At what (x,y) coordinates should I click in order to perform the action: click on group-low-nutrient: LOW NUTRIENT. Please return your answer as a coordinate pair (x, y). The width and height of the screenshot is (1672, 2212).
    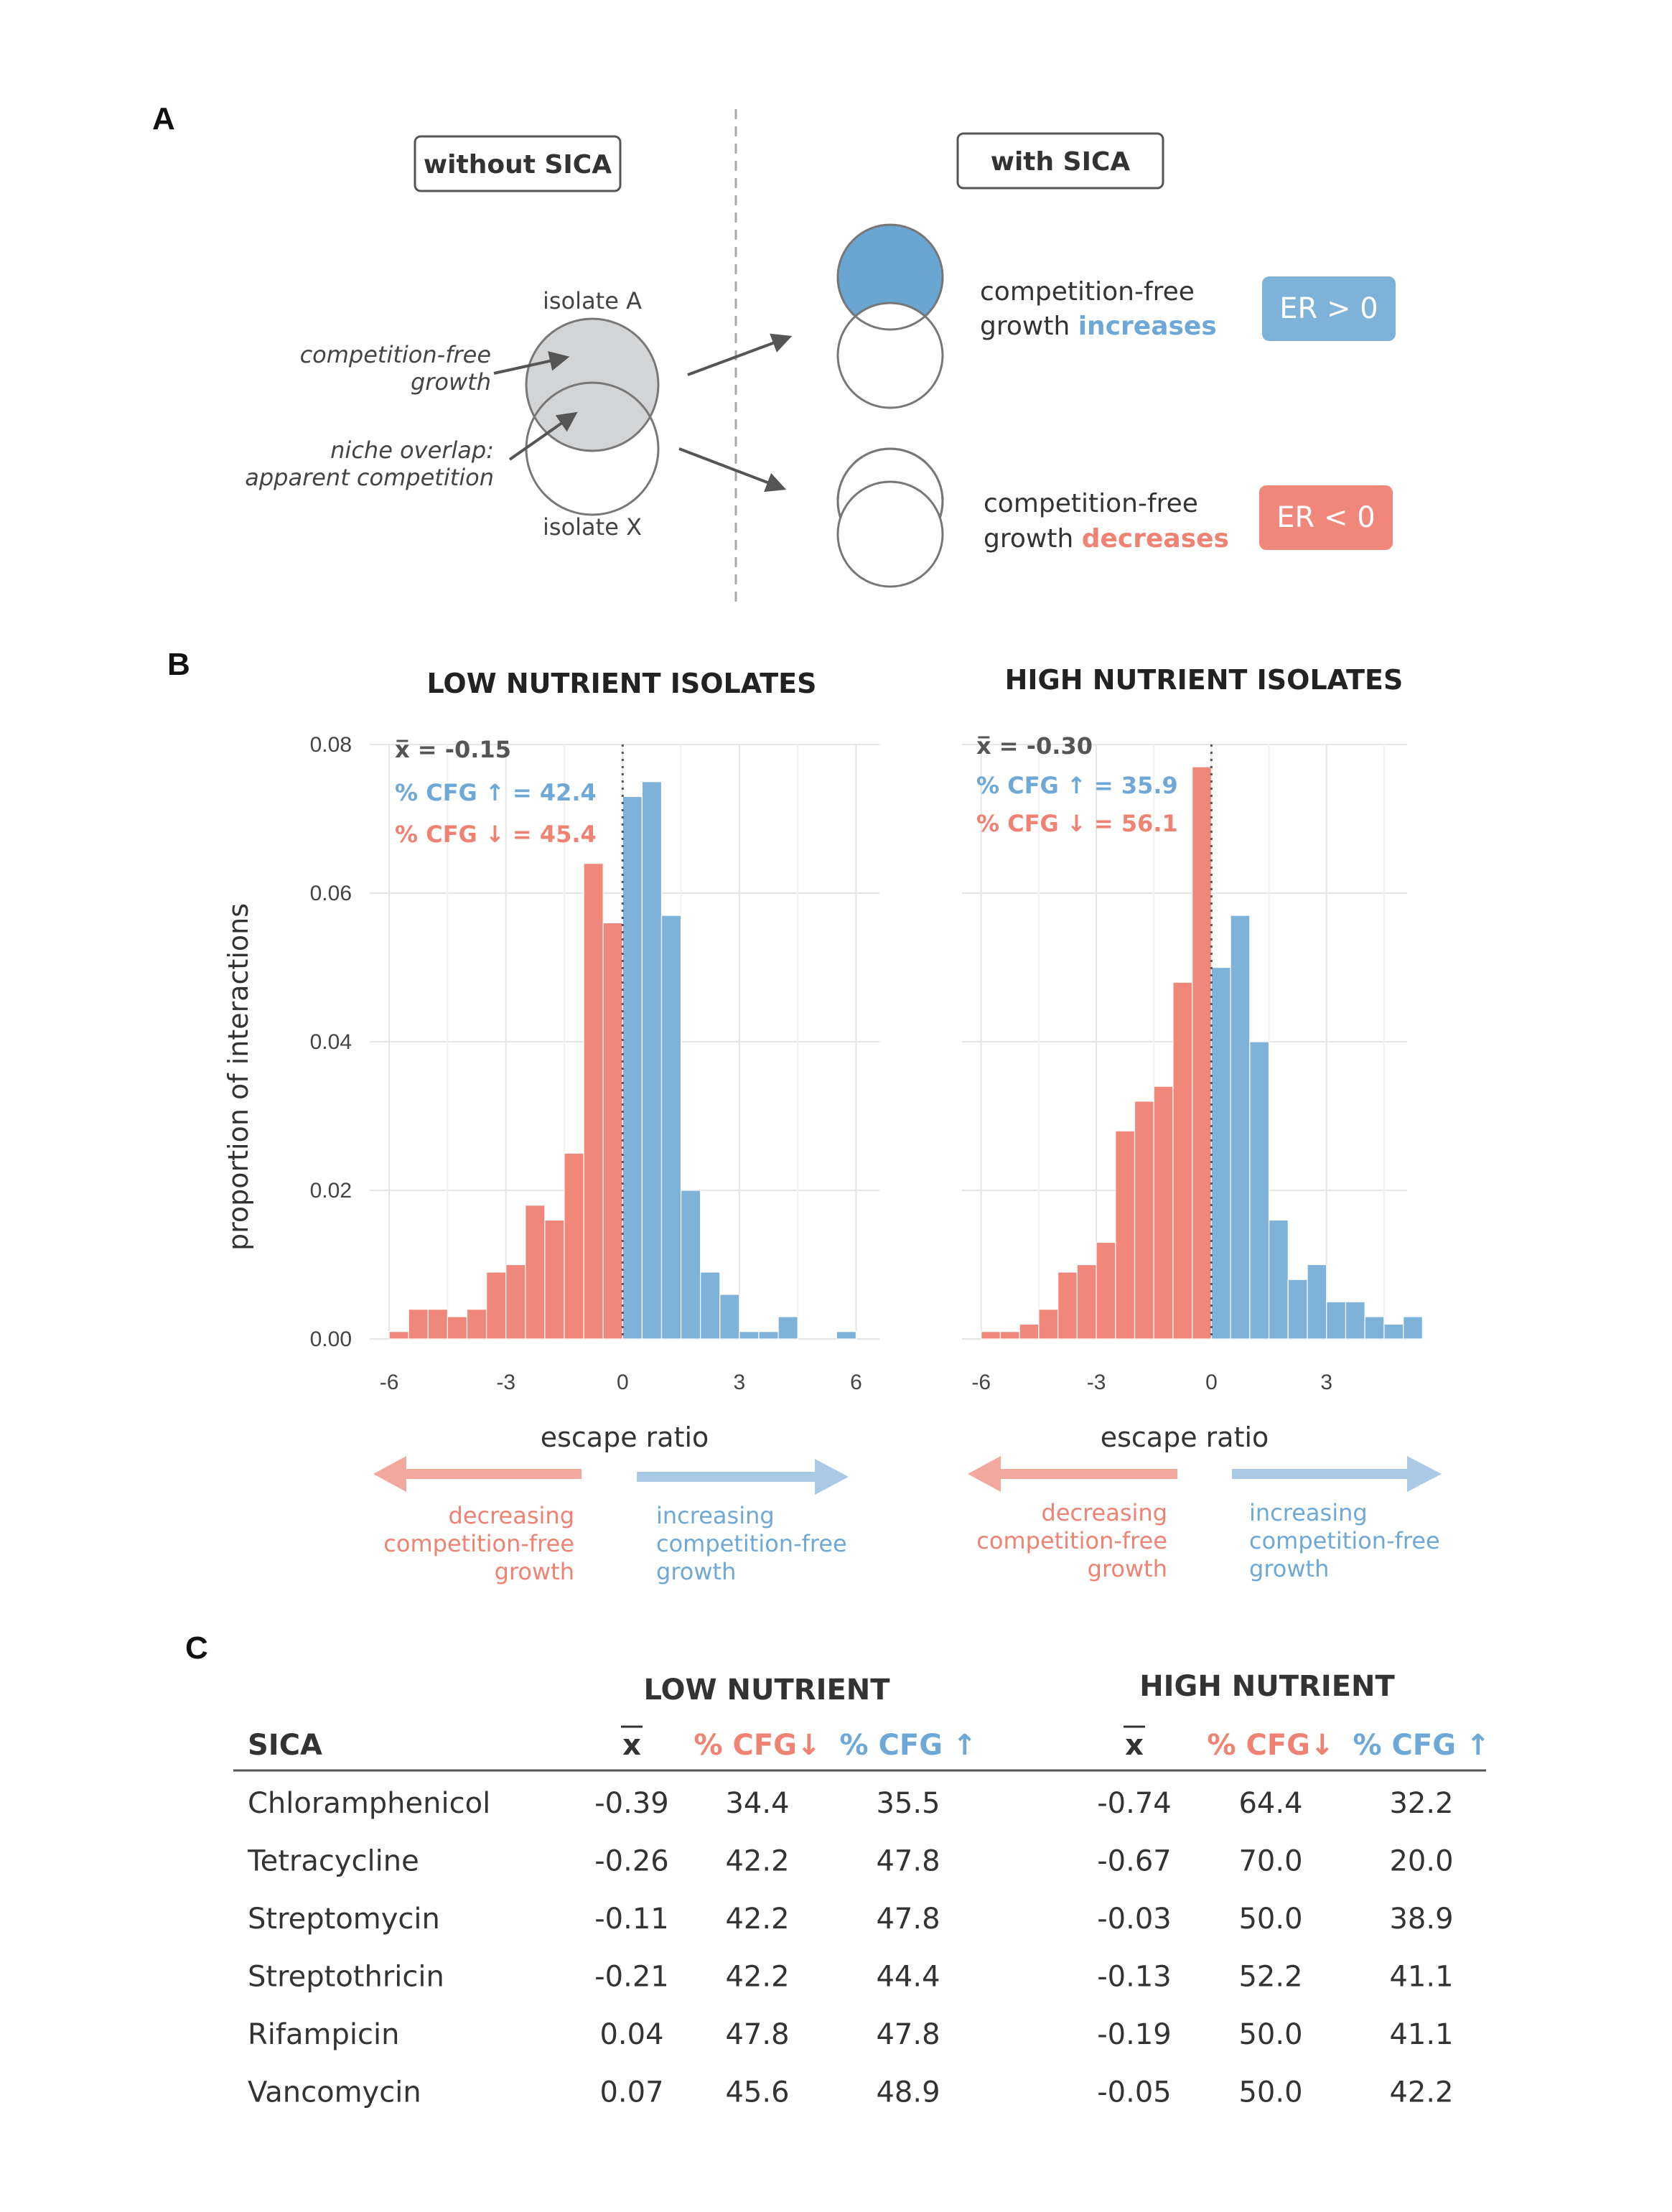
    Looking at the image, I should click on (766, 1690).